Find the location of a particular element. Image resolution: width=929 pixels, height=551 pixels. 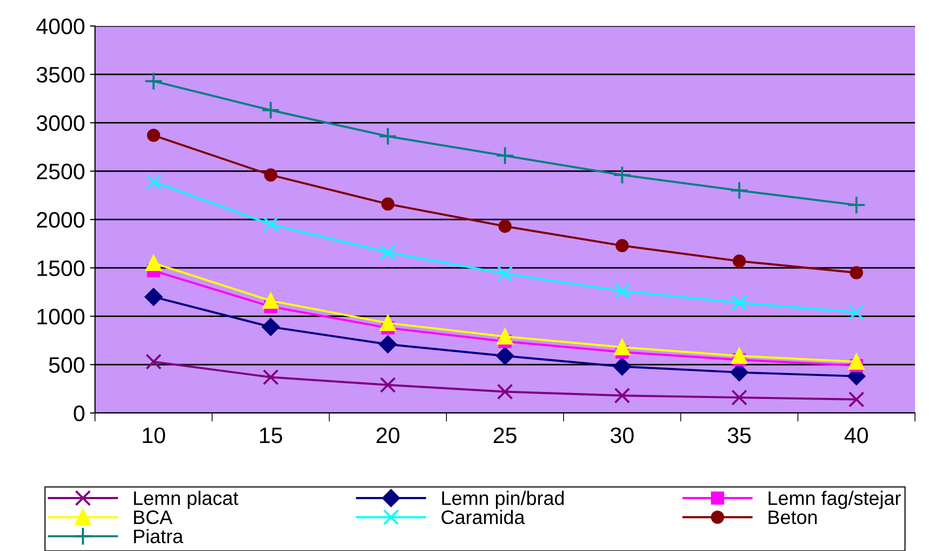

x-tick-label: 30 is located at coordinates (622, 435).